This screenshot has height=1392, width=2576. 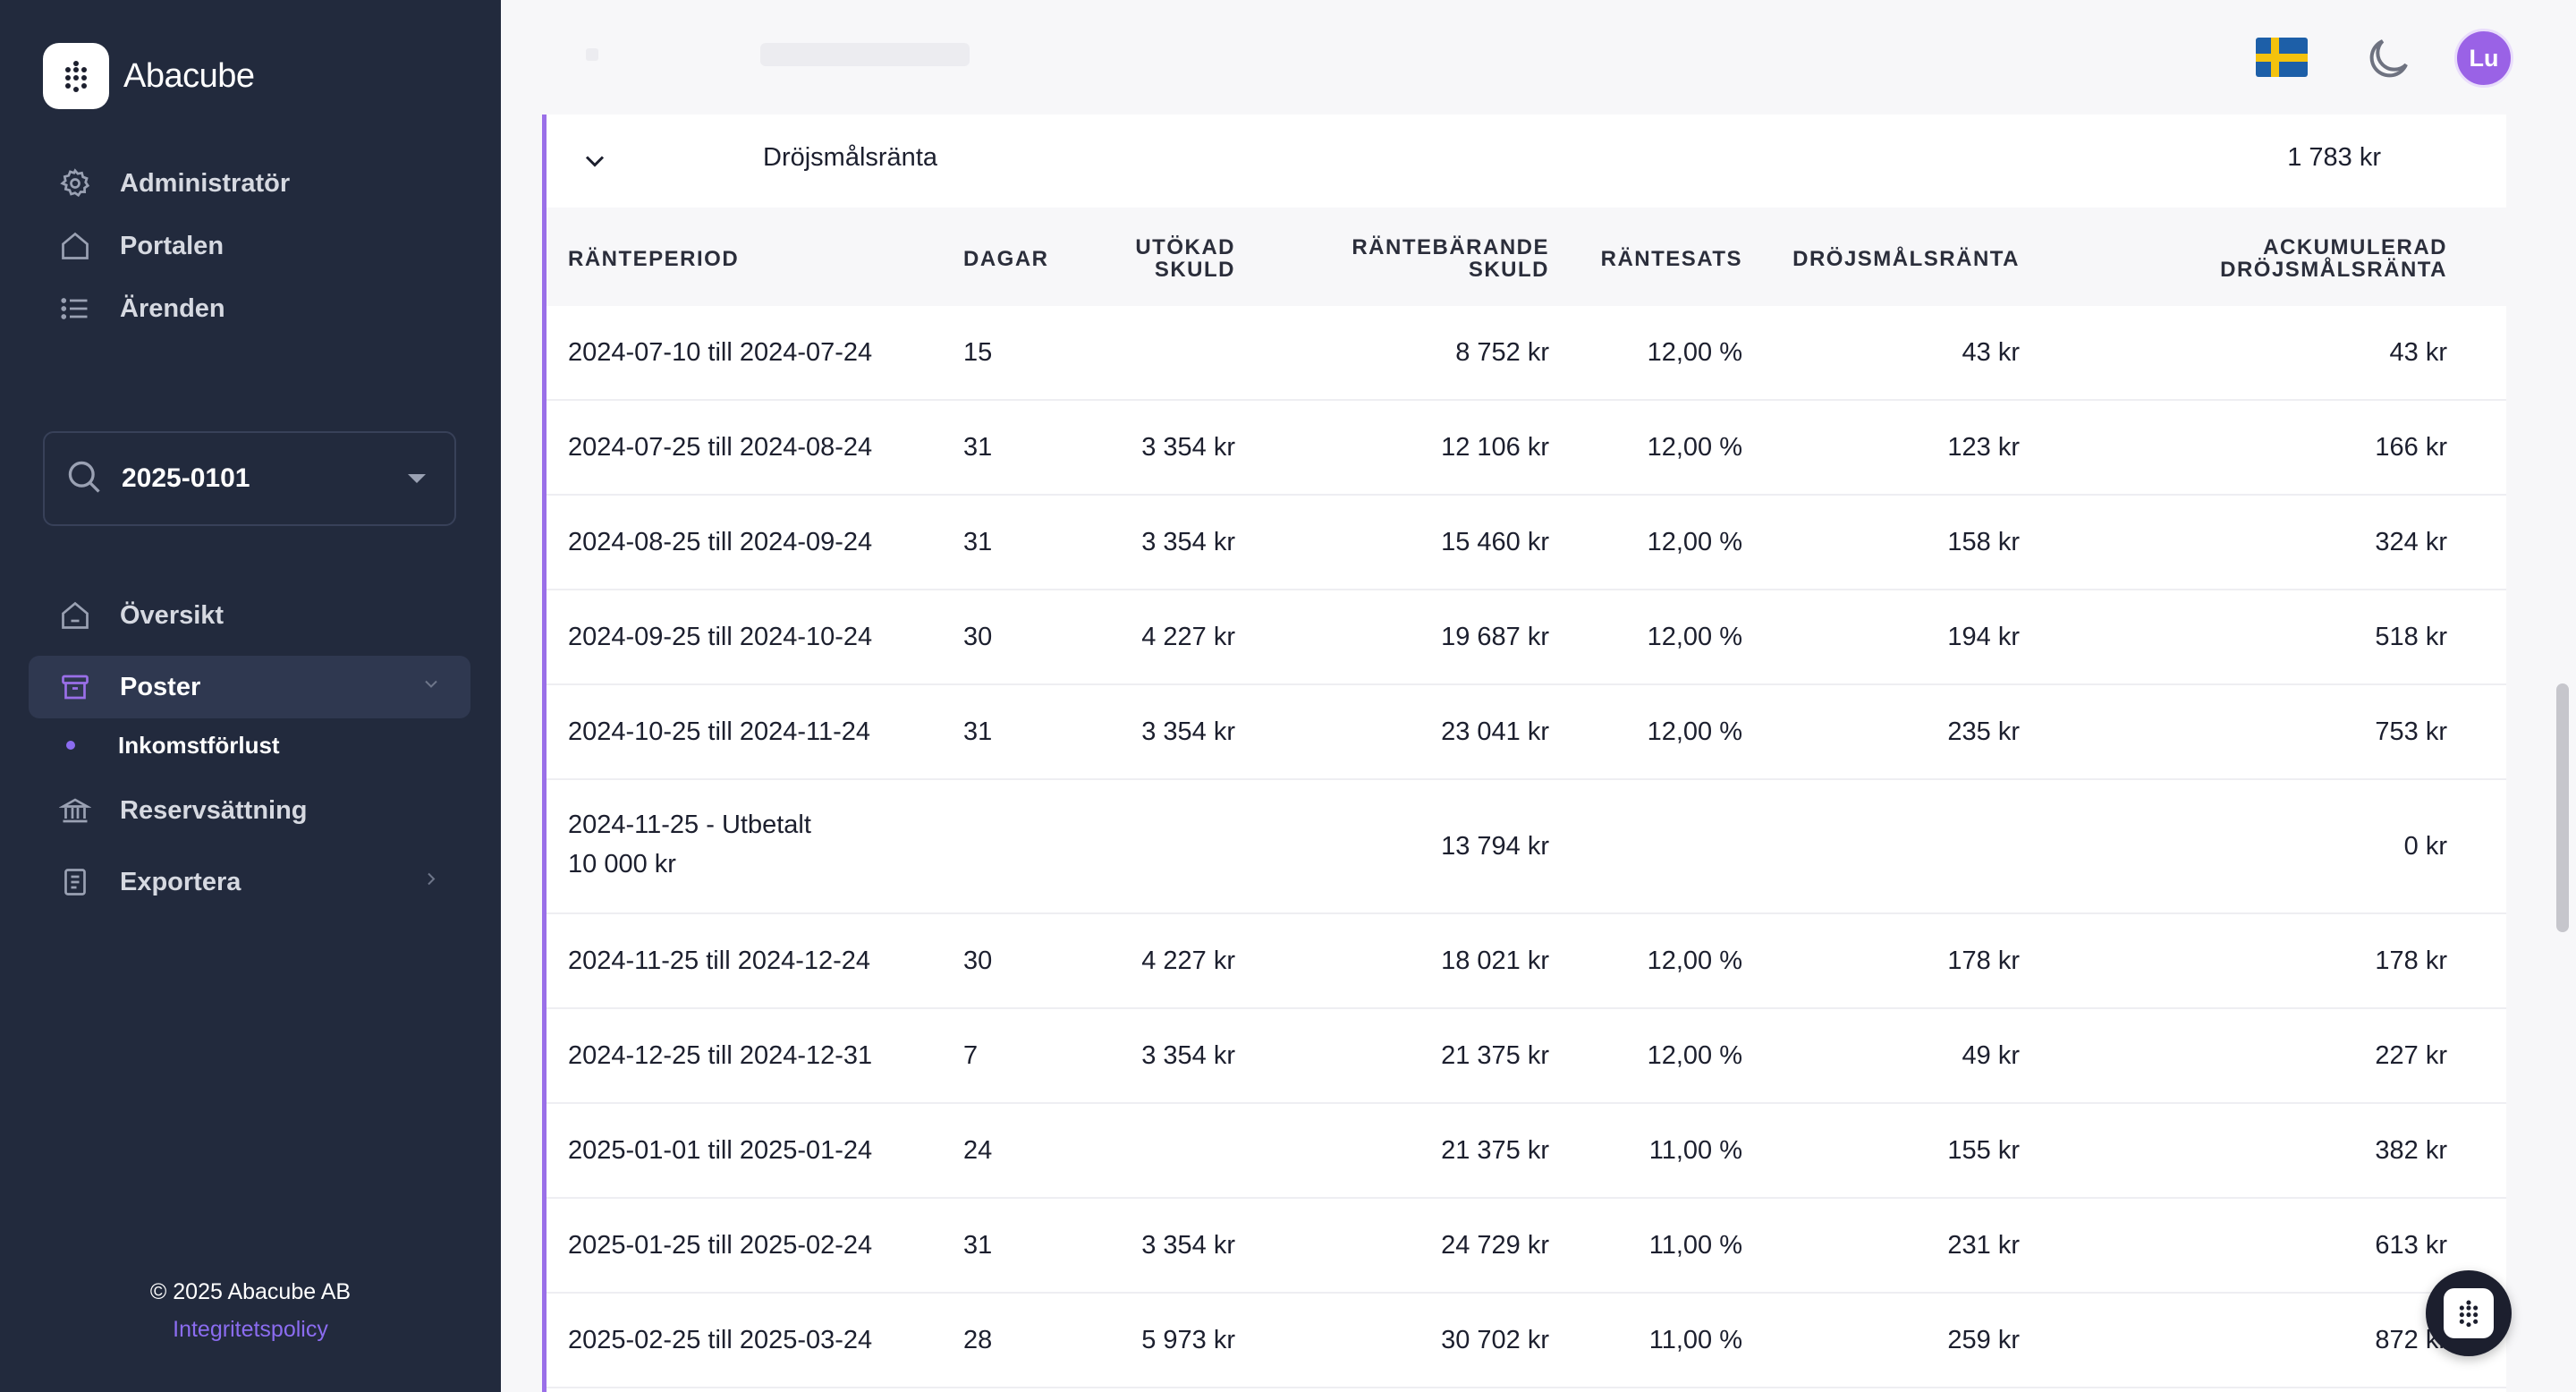 What do you see at coordinates (249, 810) in the screenshot?
I see `sidebar-item-reservsattning: Reservsättning` at bounding box center [249, 810].